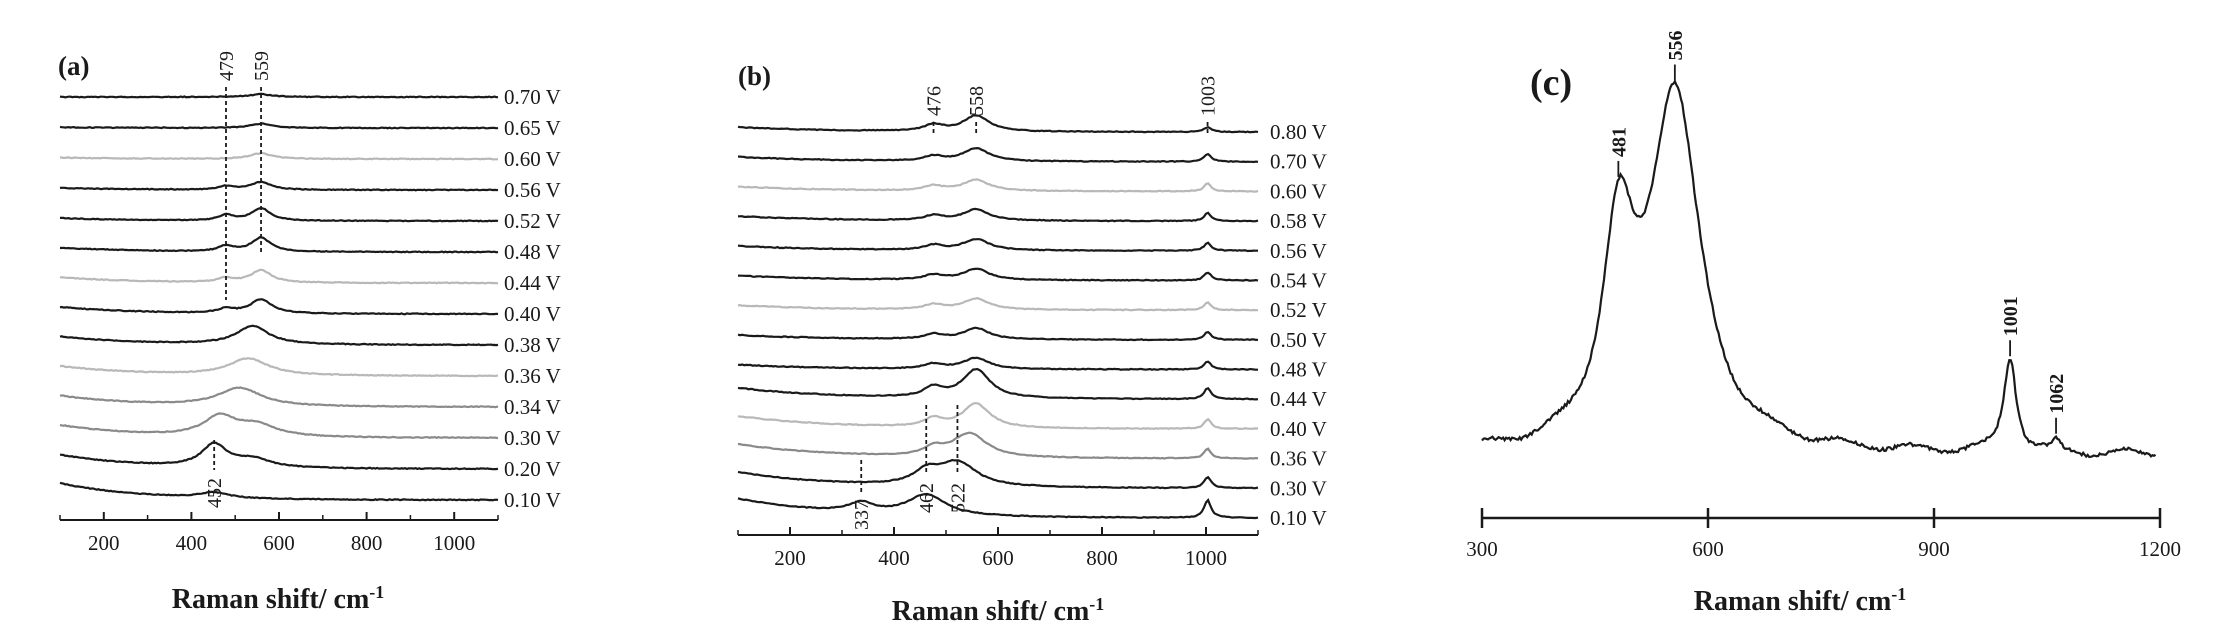 Image resolution: width=2222 pixels, height=622 pixels. I want to click on spectrum-a-0-20-v, so click(279, 456).